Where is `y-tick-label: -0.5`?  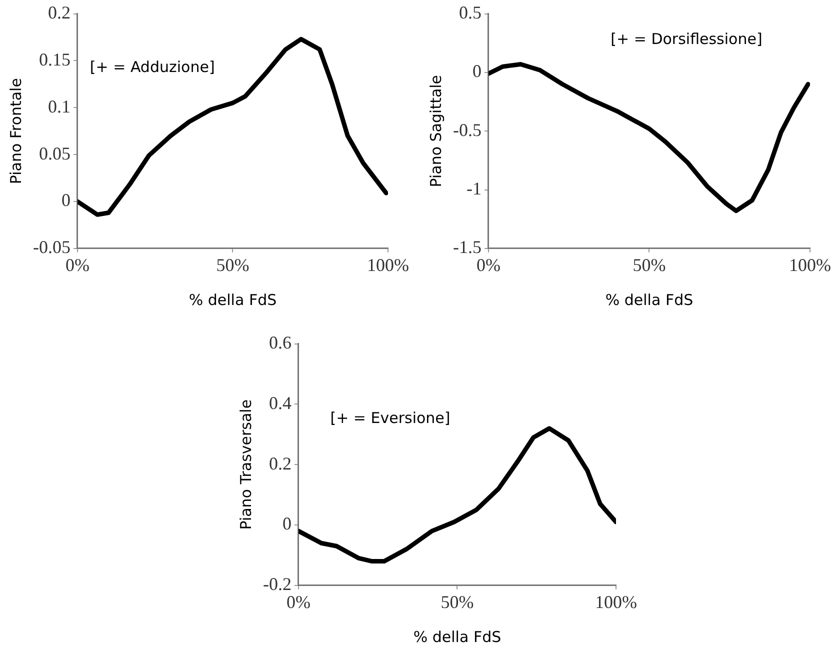
y-tick-label: -0.5 is located at coordinates (467, 130).